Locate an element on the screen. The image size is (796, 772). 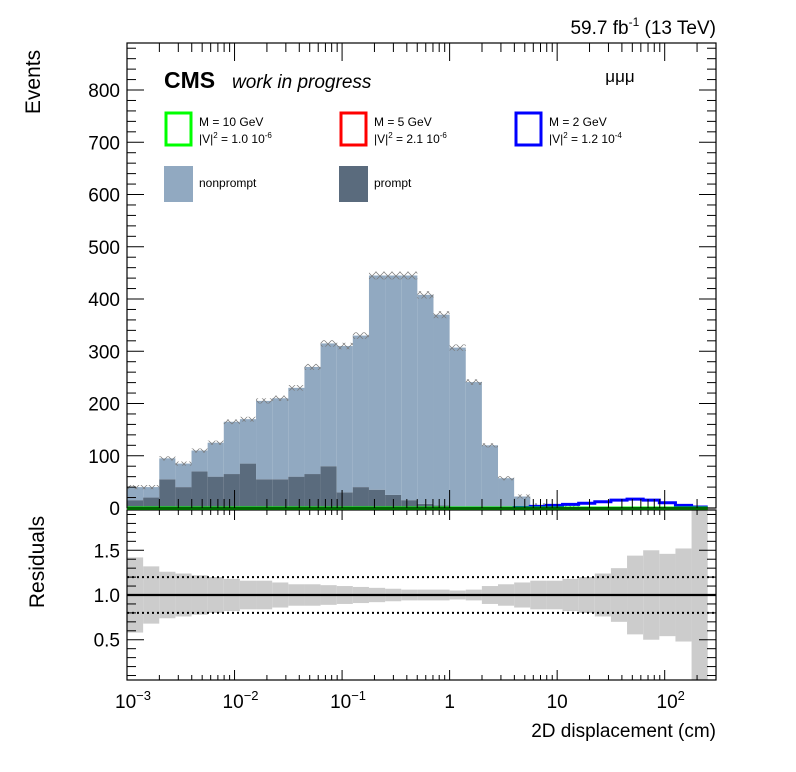
x-tick-label: 10⁻¹ is located at coordinates (348, 700).